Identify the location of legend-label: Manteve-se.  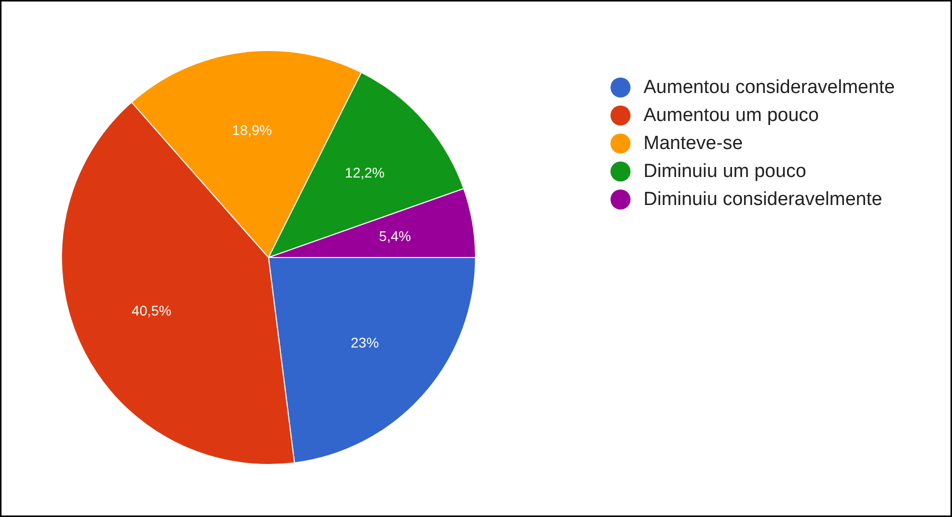
(693, 143).